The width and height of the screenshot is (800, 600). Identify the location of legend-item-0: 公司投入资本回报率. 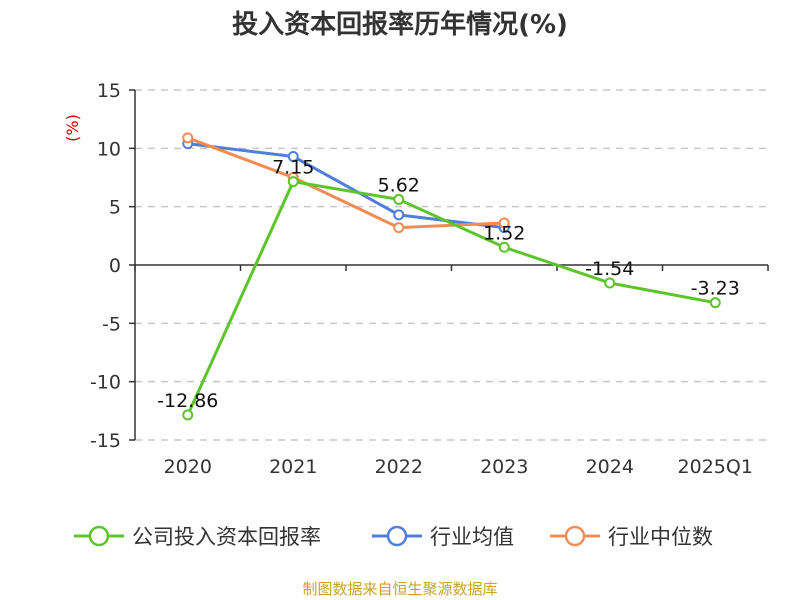
(196, 536).